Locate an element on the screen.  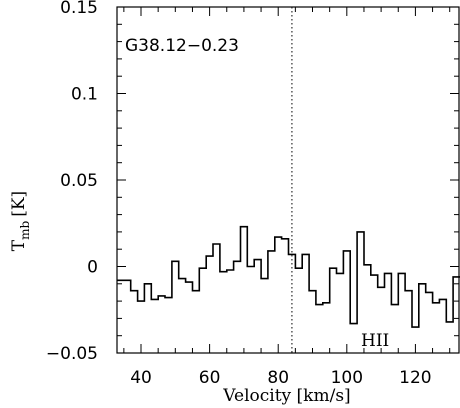
y-axis-label-unit: [K] is located at coordinates (19, 204).